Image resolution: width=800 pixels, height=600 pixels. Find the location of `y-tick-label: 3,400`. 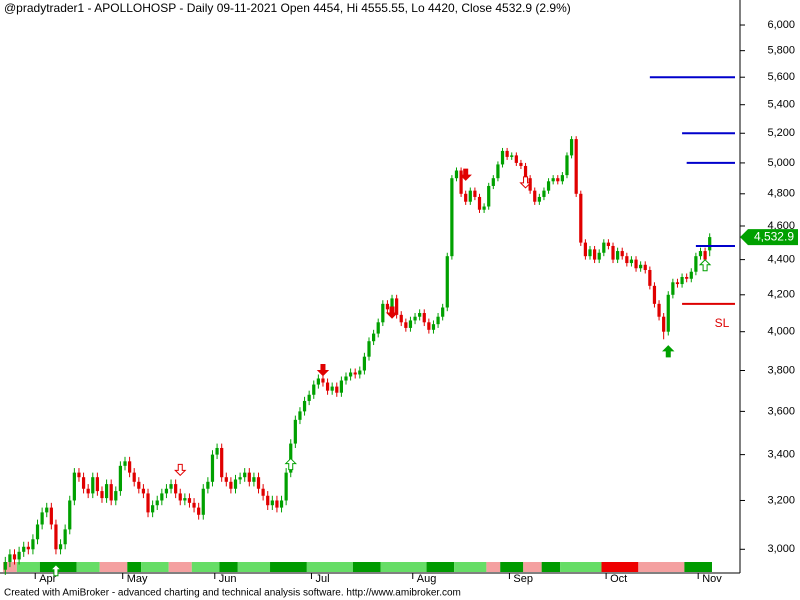

y-tick-label: 3,400 is located at coordinates (781, 455).